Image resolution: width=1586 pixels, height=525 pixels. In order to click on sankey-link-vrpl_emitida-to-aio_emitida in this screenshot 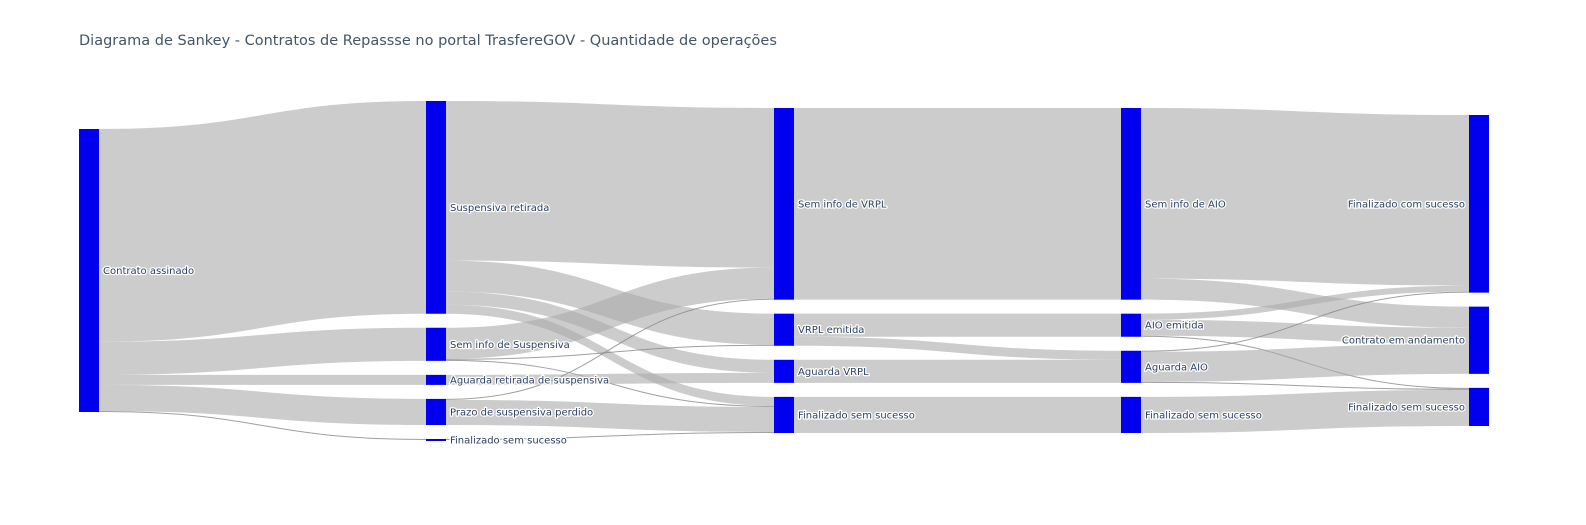, I will do `click(957, 325)`.